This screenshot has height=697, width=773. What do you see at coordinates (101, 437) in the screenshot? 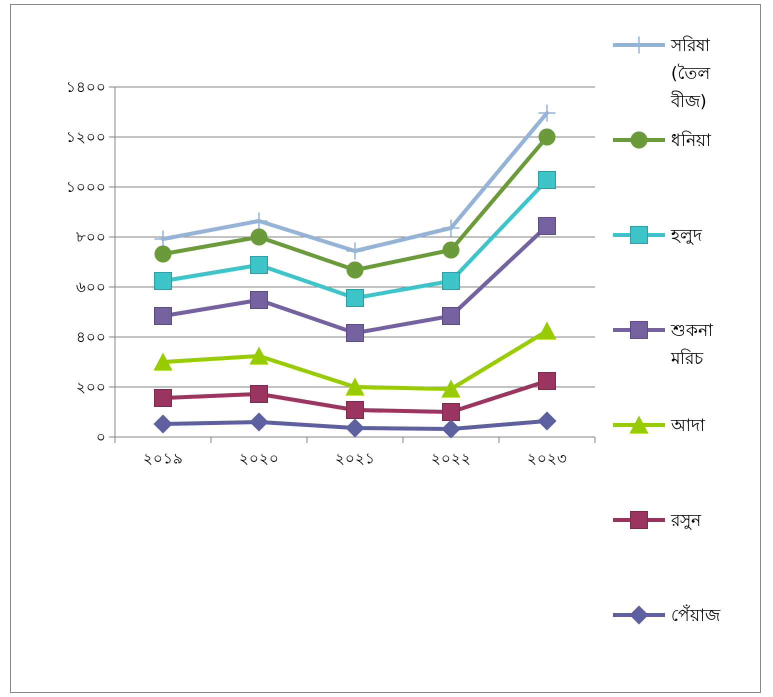
I see `y-tick-label: ০` at bounding box center [101, 437].